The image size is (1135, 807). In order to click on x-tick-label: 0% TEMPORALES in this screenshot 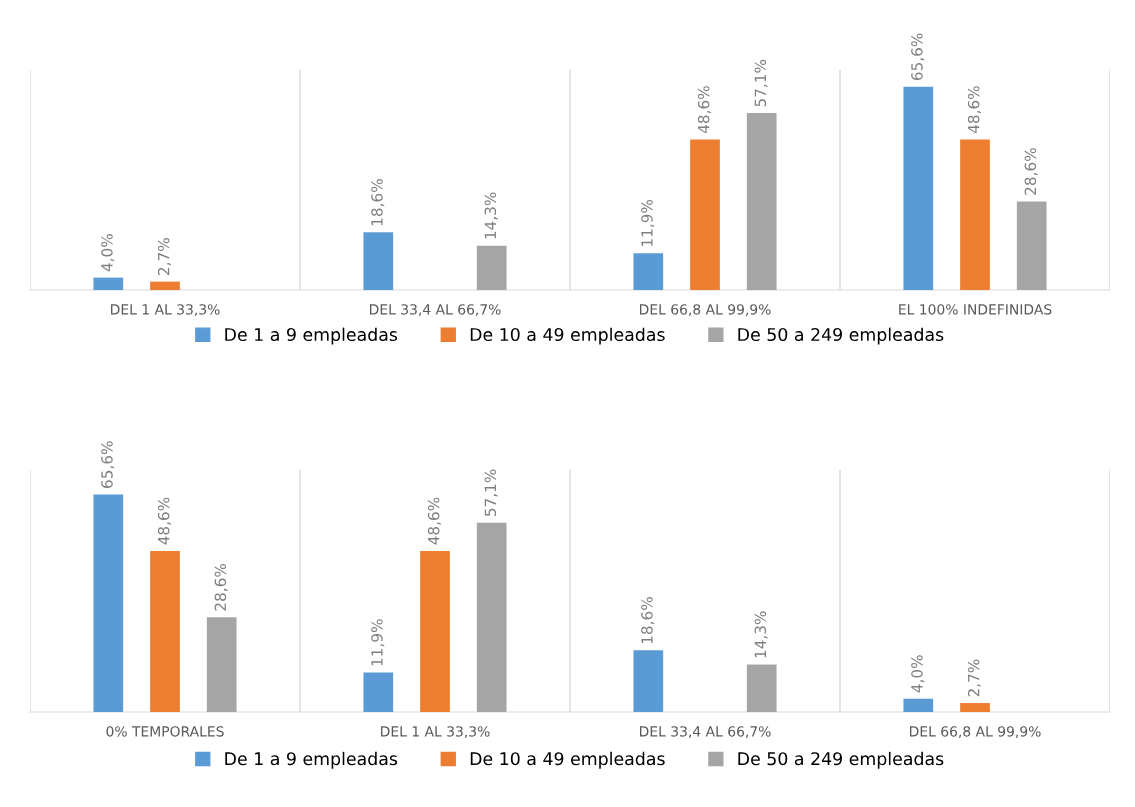, I will do `click(165, 731)`.